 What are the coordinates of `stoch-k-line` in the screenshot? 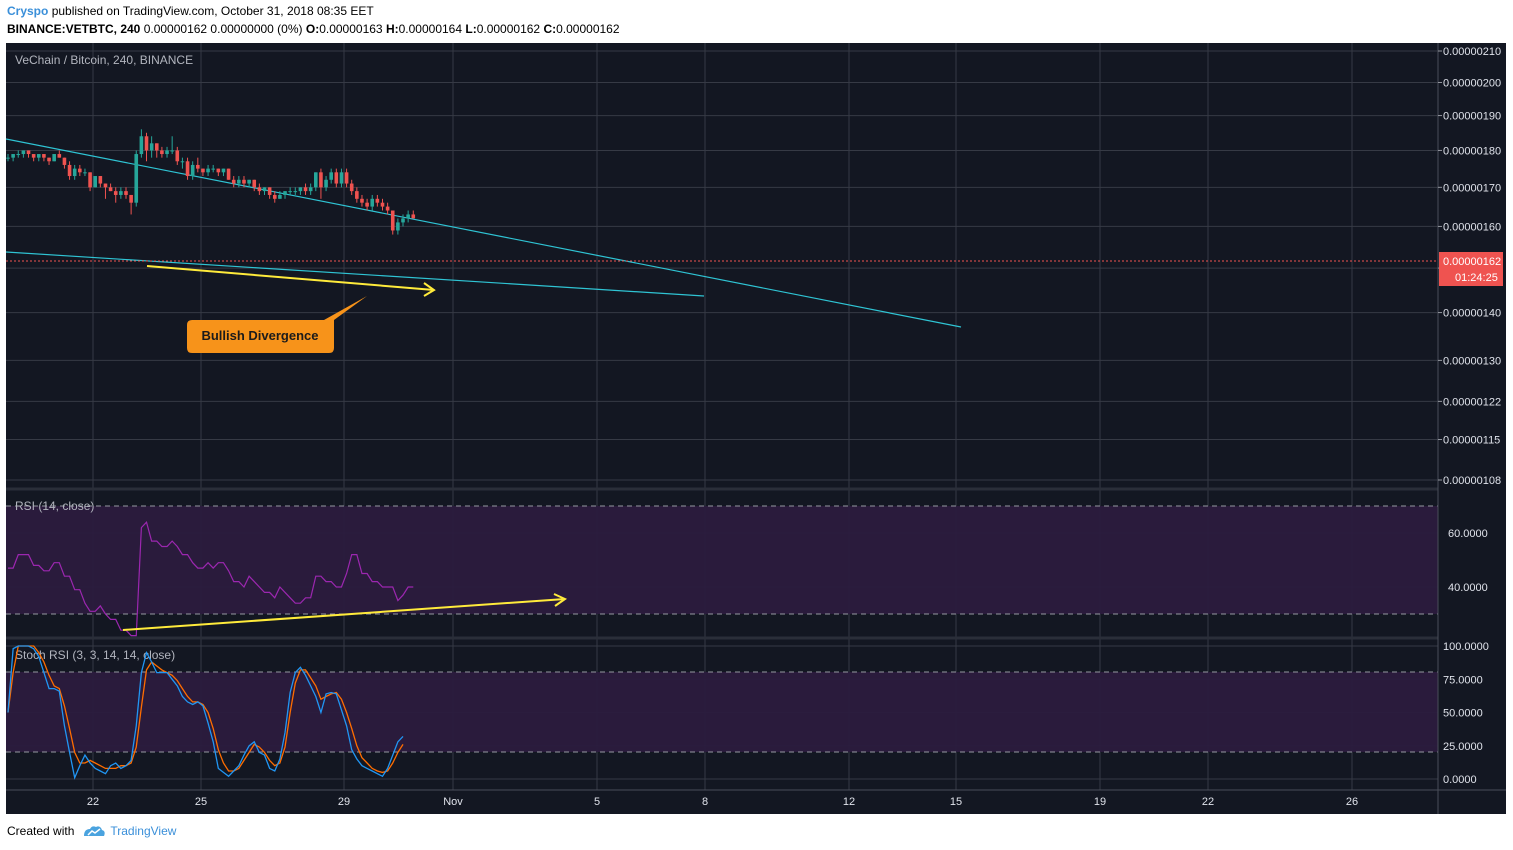 It's located at (205, 712).